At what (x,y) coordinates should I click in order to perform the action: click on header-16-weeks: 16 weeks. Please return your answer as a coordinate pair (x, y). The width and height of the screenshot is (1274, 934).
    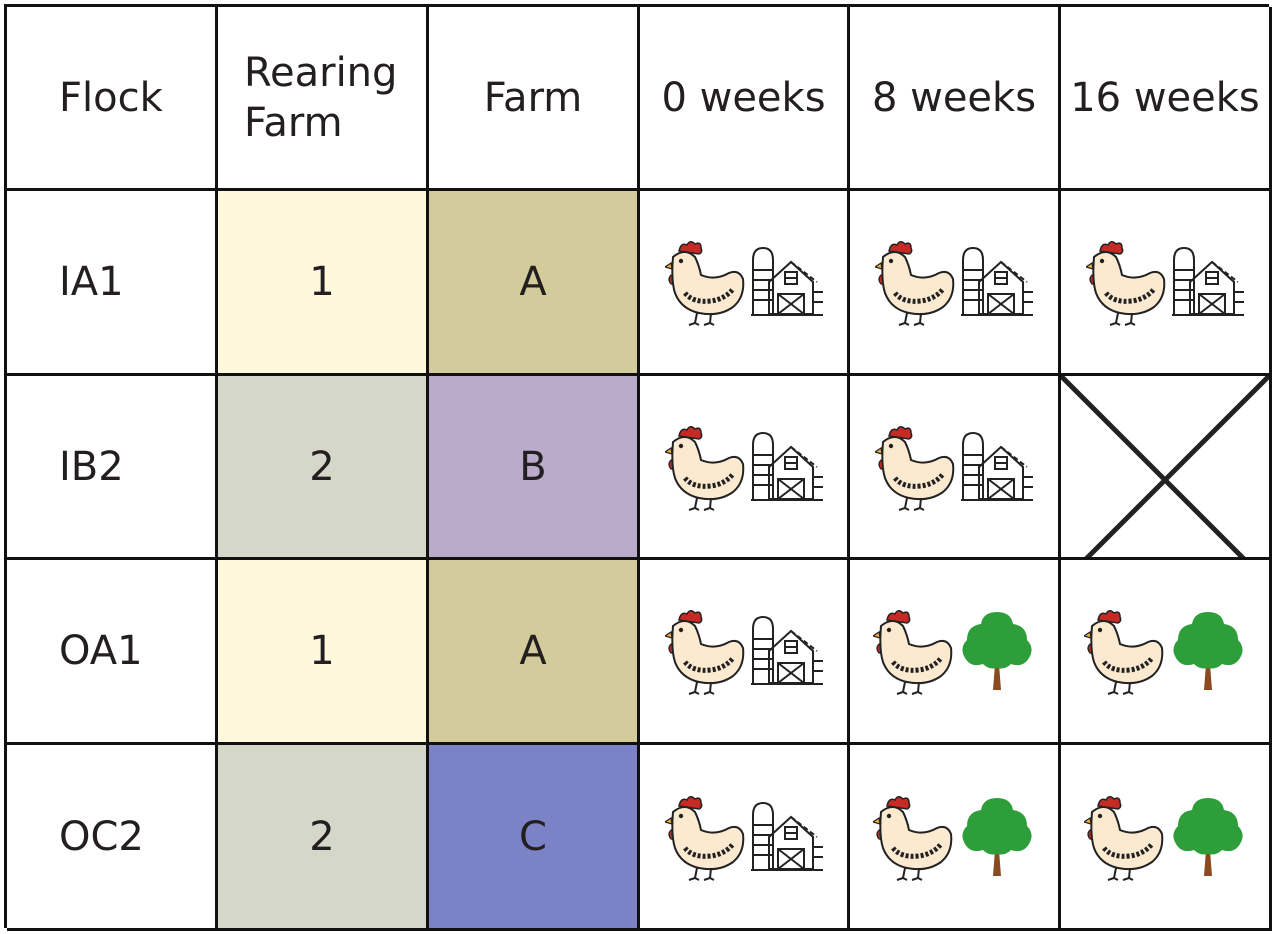
    Looking at the image, I should click on (1166, 99).